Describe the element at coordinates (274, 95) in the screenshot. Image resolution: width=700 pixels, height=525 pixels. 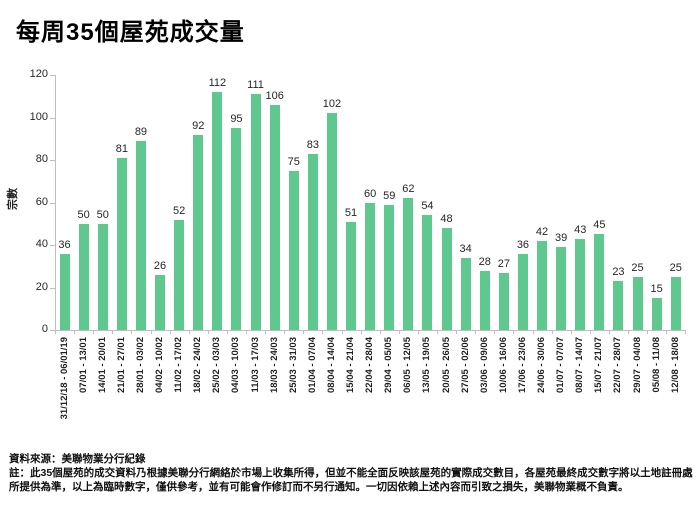
I see `bar-value-label: 106` at that location.